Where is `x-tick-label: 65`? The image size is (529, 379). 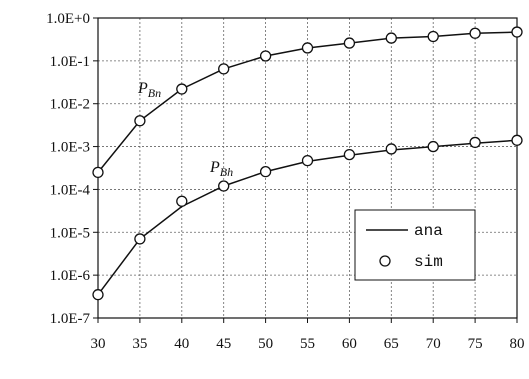 x-tick-label: 65 is located at coordinates (391, 344).